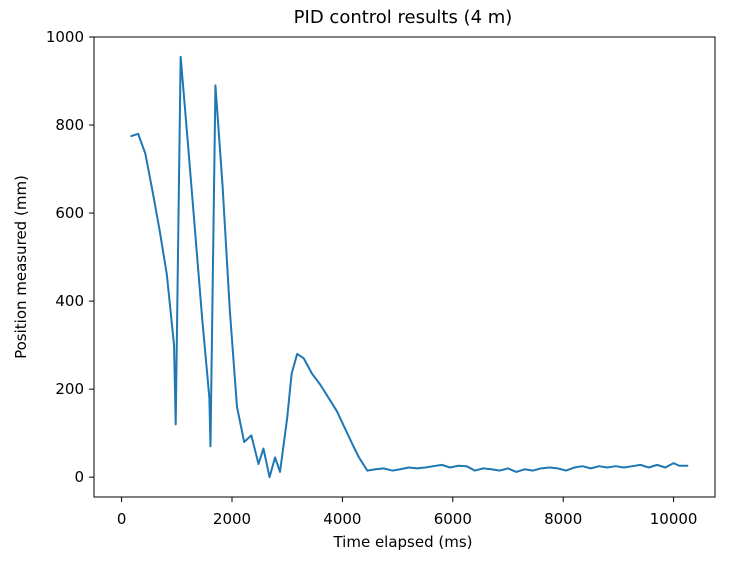 The image size is (729, 564). I want to click on x-tick-label: 0, so click(122, 519).